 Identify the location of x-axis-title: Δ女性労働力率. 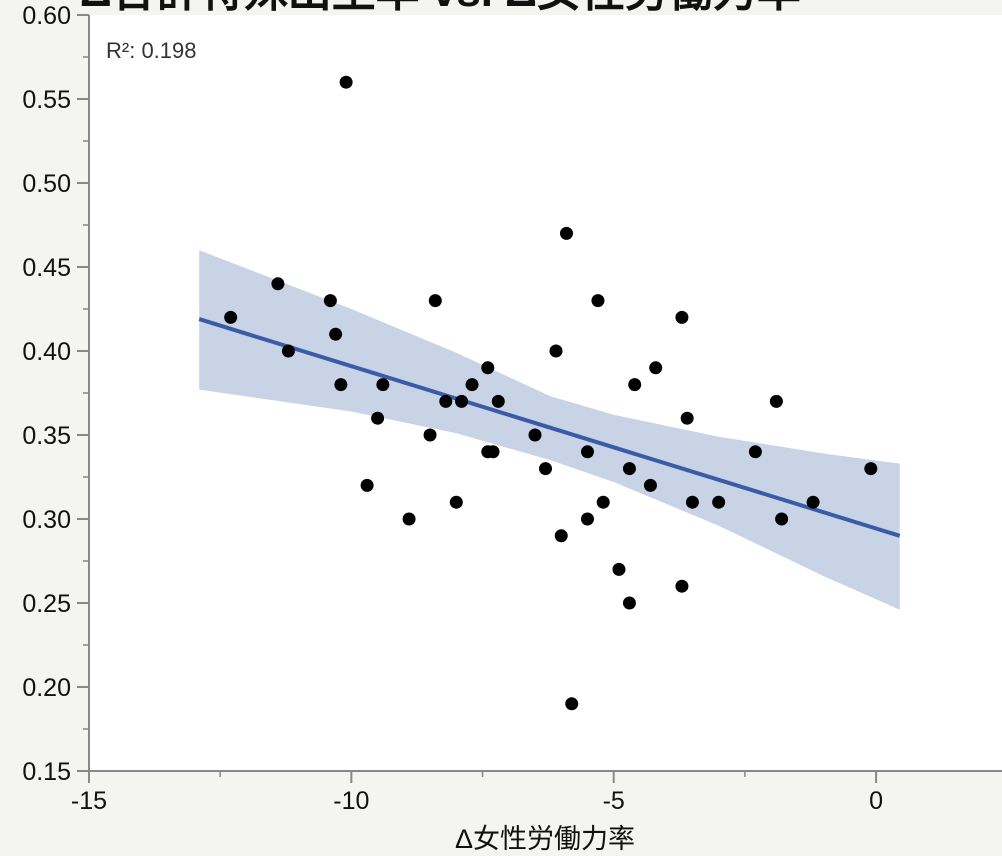
(545, 839).